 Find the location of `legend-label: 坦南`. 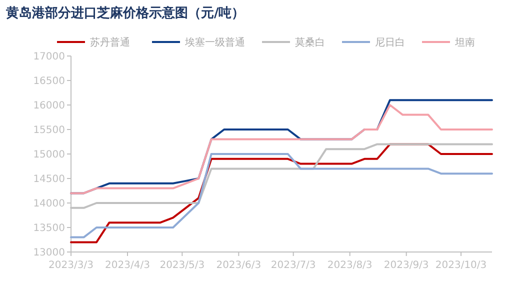

legend-label: 坦南 is located at coordinates (464, 42).